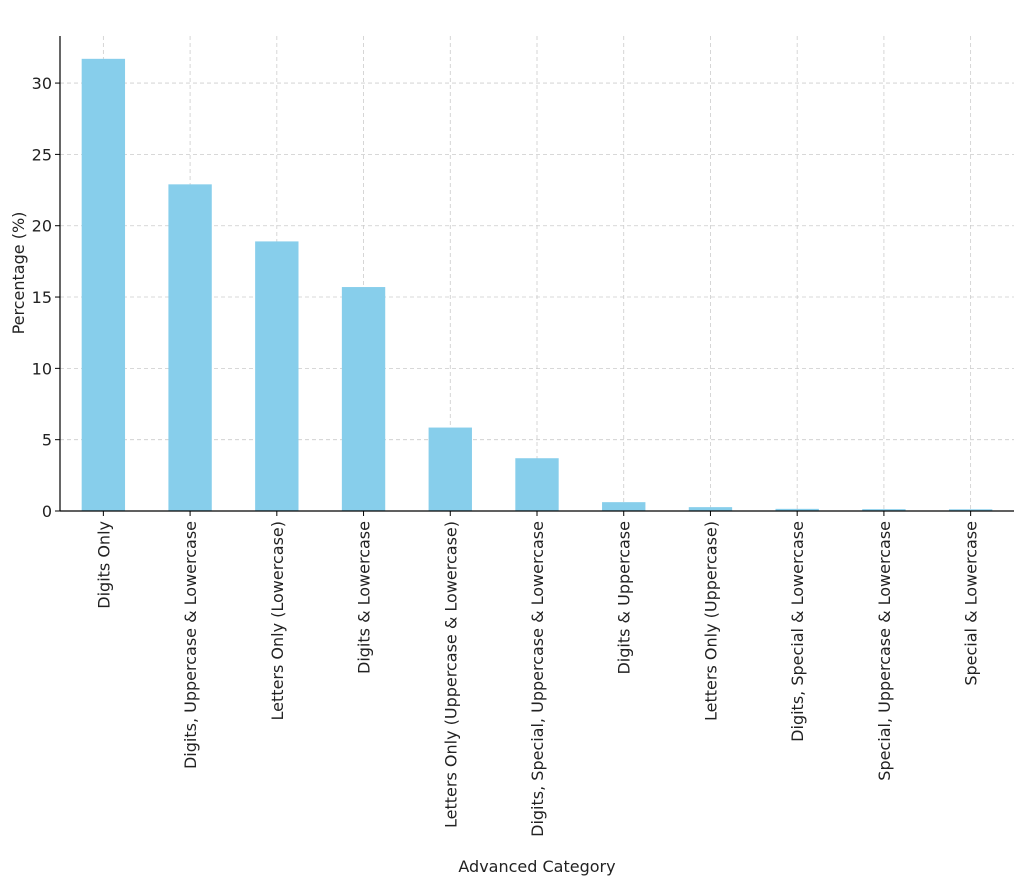 The height and width of the screenshot is (886, 1024). What do you see at coordinates (42, 368) in the screenshot?
I see `y-tick-label: 10` at bounding box center [42, 368].